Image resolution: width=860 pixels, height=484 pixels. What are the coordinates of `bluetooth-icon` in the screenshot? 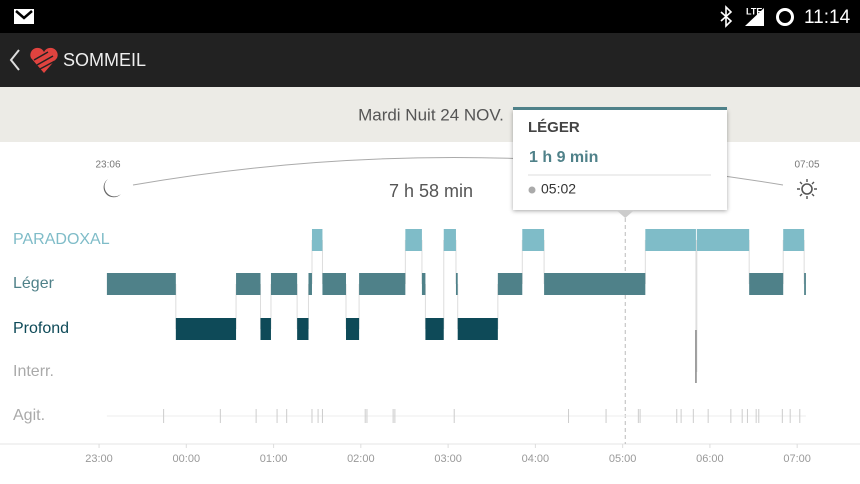 It's located at (726, 16).